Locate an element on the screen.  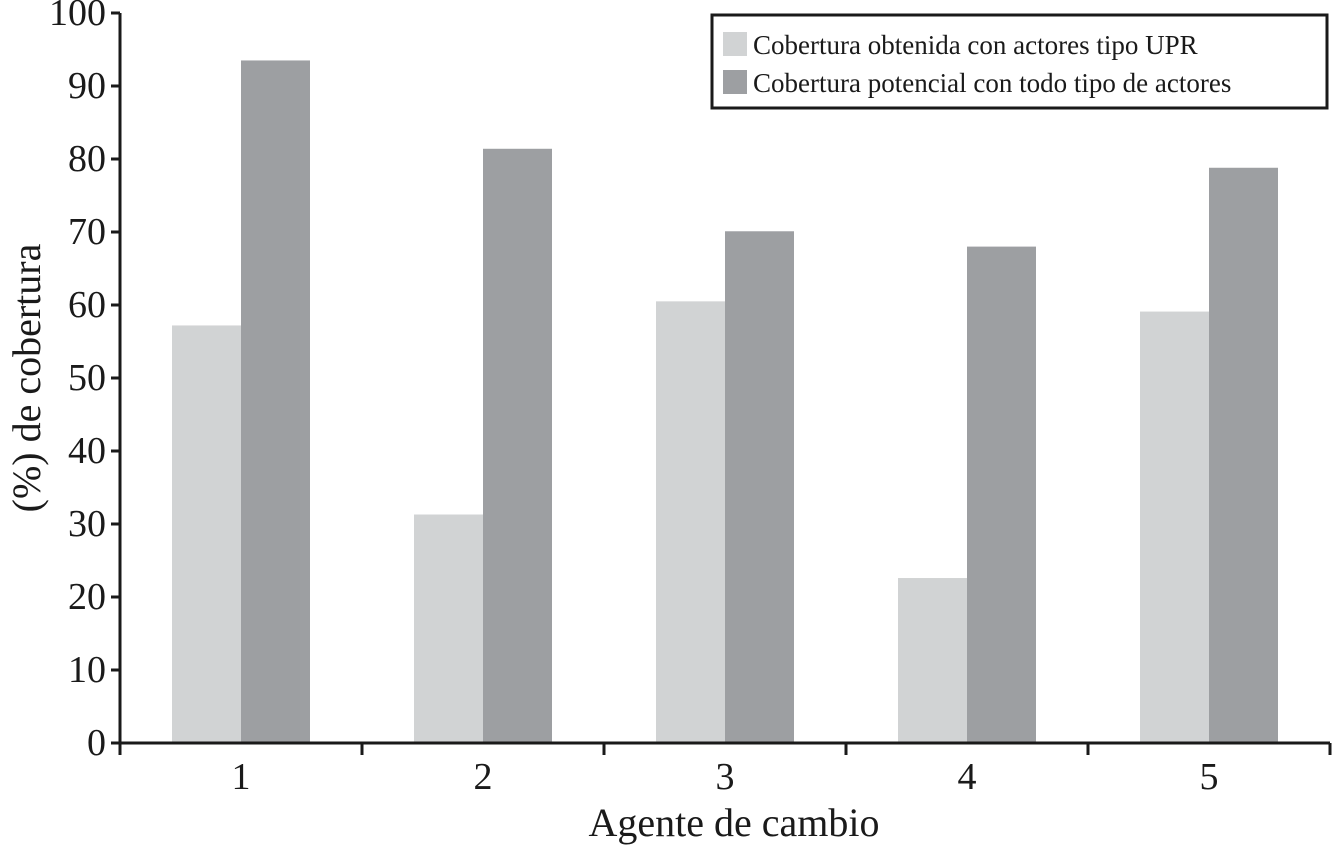
x-tick-label: 2 is located at coordinates (483, 777).